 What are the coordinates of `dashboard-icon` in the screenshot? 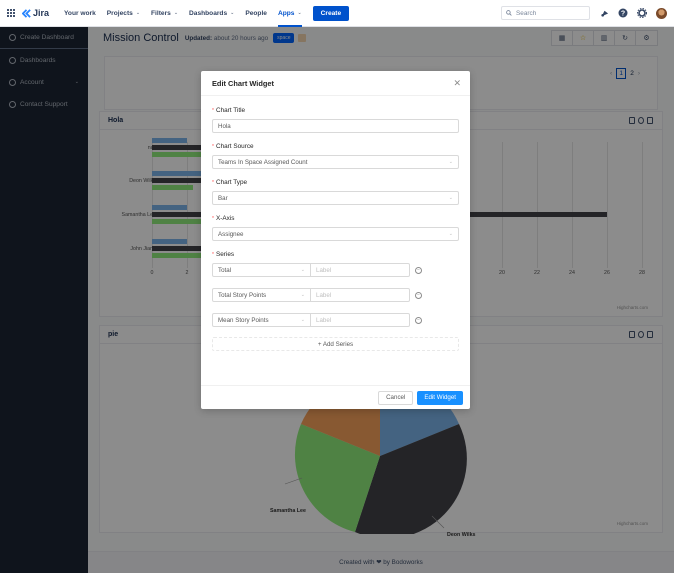 It's located at (12, 60).